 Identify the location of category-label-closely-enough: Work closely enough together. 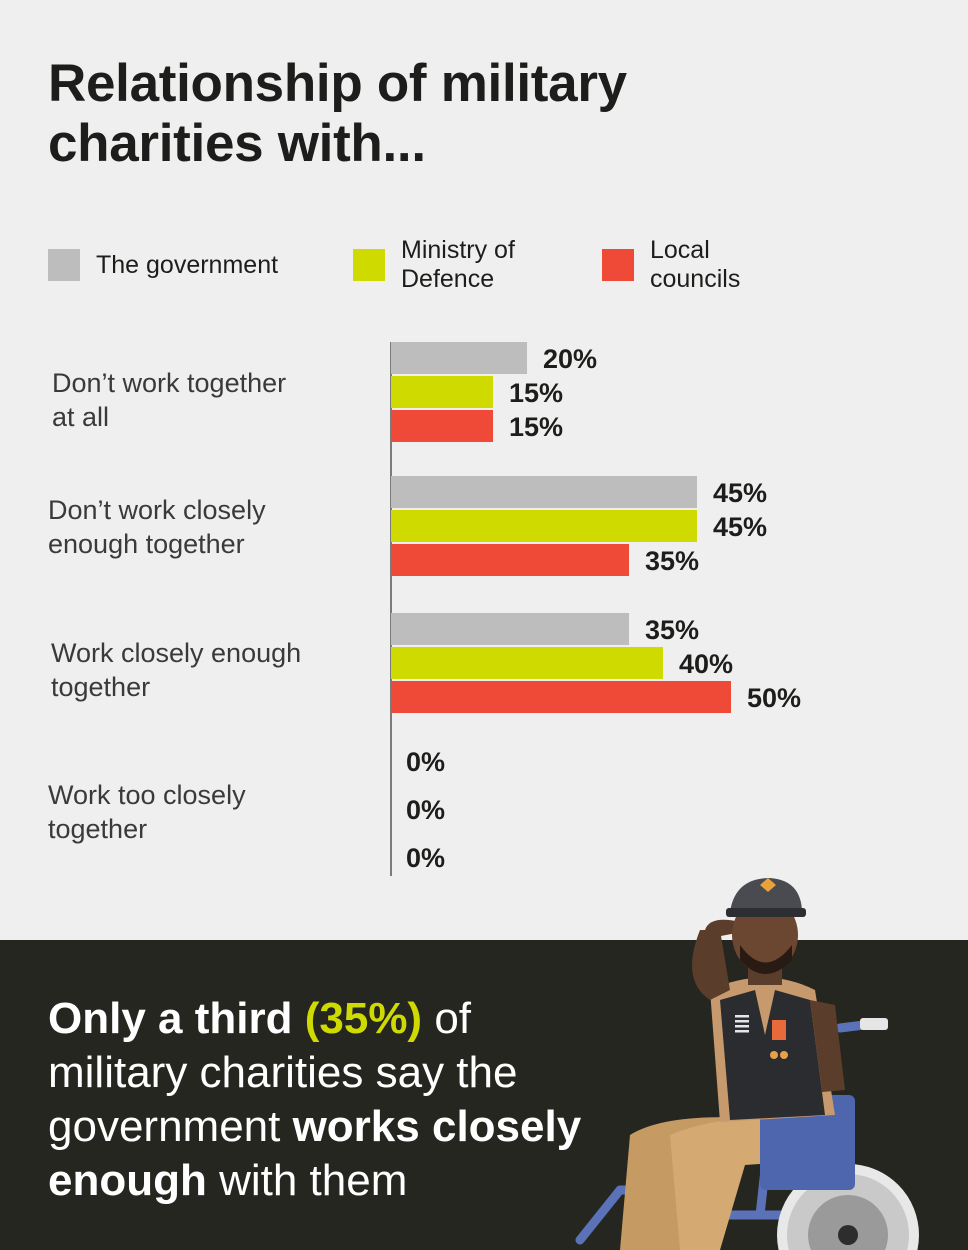
(176, 670).